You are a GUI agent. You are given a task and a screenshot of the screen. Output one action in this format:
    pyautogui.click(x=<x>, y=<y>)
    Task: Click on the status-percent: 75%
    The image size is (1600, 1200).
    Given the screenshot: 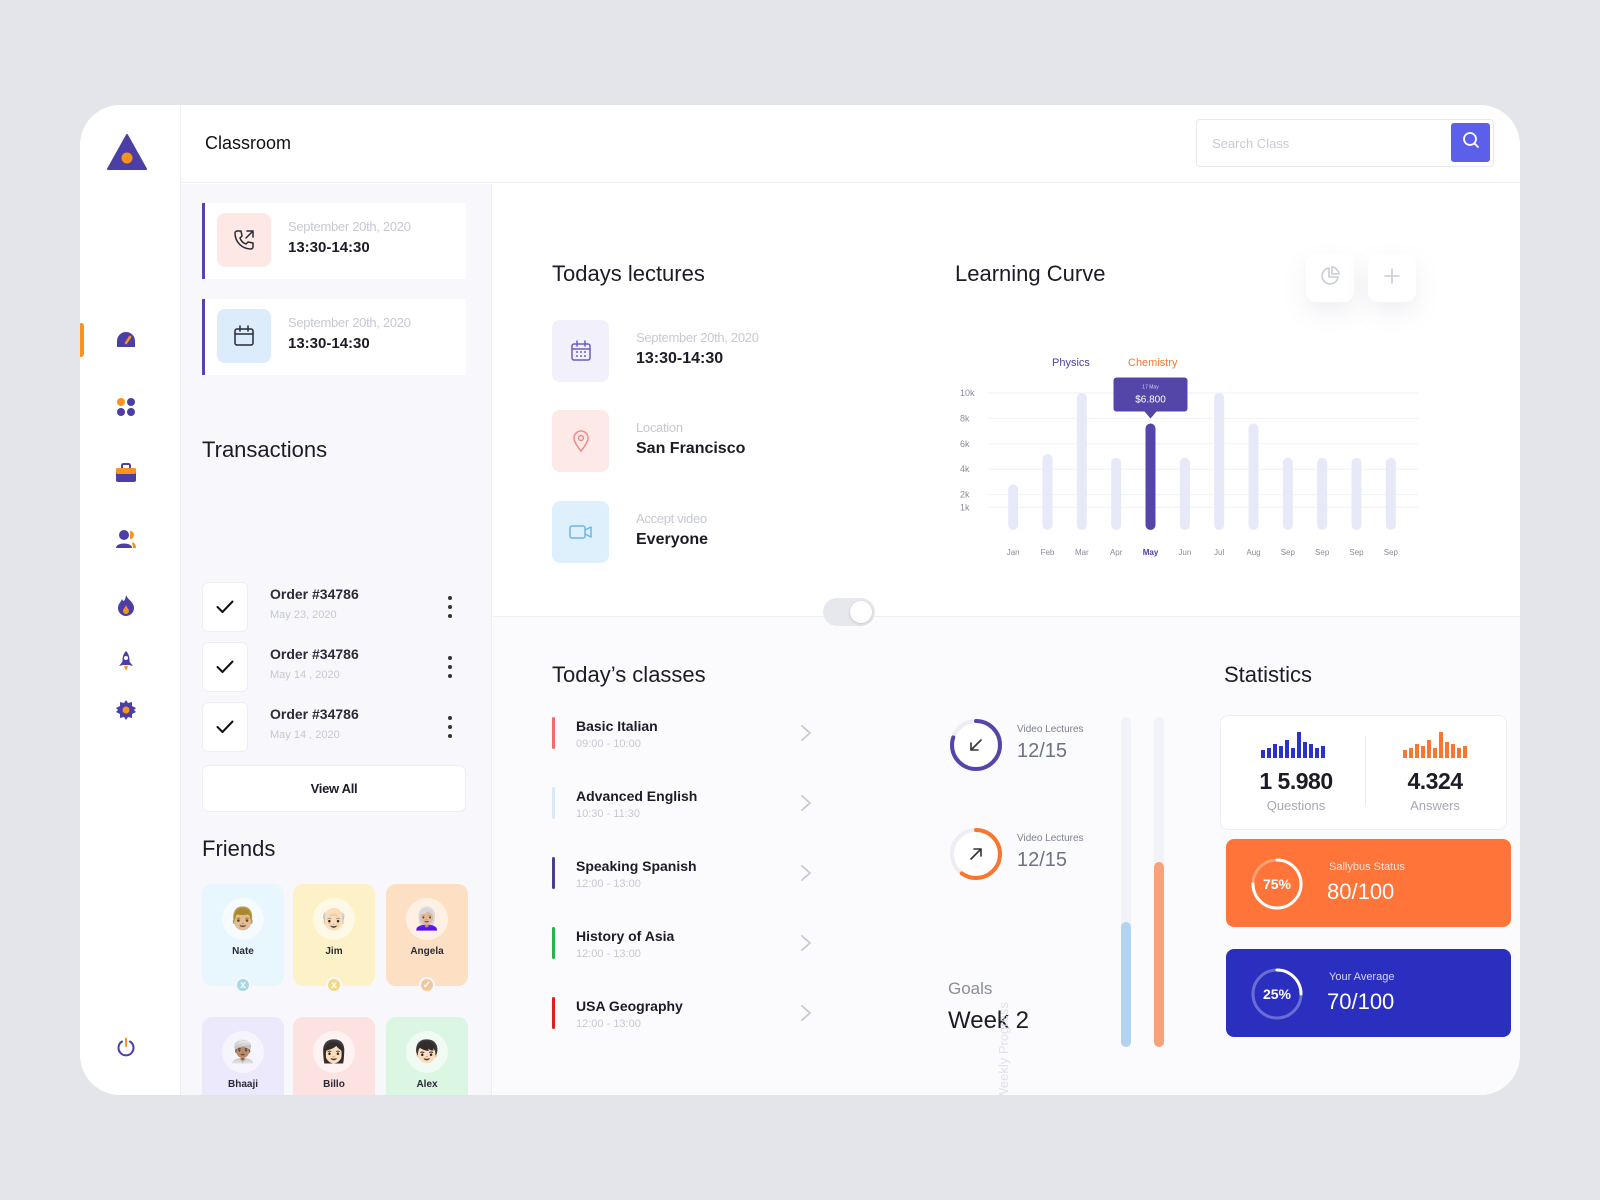 What is the action you would take?
    pyautogui.click(x=1277, y=884)
    